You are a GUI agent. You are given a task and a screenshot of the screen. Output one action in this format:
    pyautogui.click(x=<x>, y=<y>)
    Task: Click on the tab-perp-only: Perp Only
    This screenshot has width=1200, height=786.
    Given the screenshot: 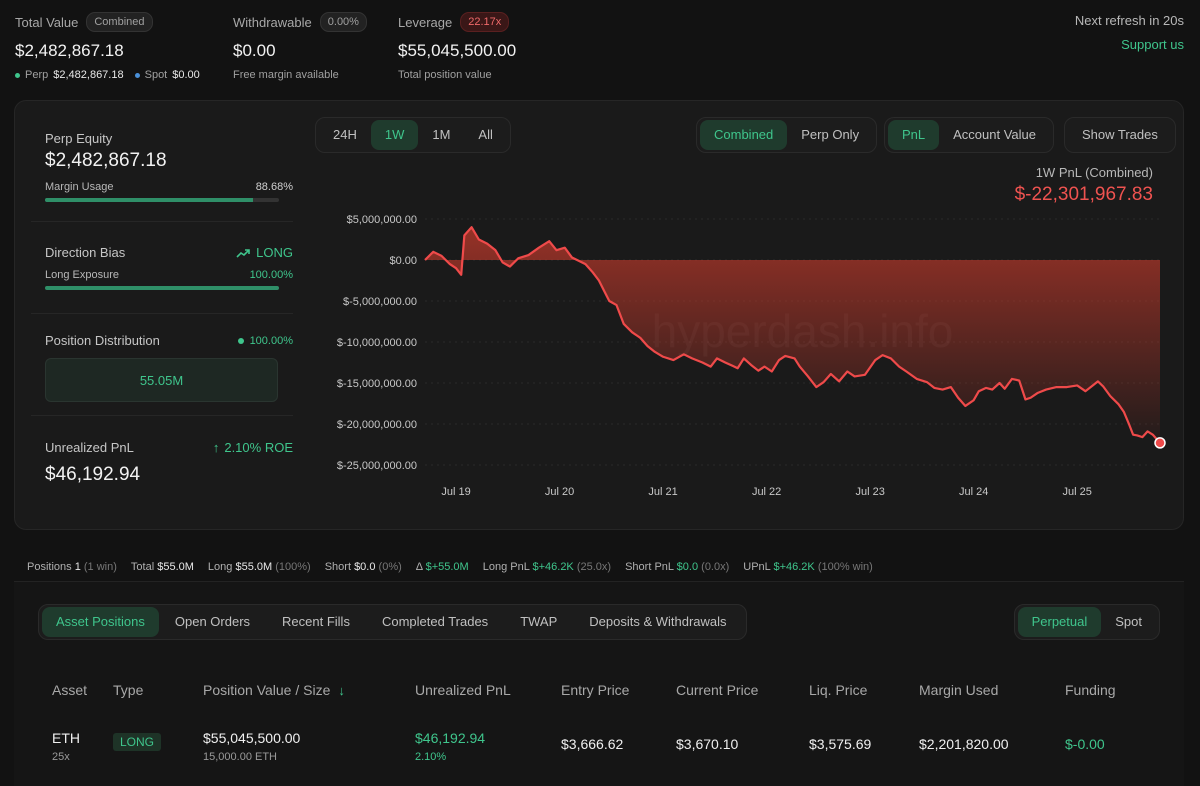 What is the action you would take?
    pyautogui.click(x=830, y=134)
    